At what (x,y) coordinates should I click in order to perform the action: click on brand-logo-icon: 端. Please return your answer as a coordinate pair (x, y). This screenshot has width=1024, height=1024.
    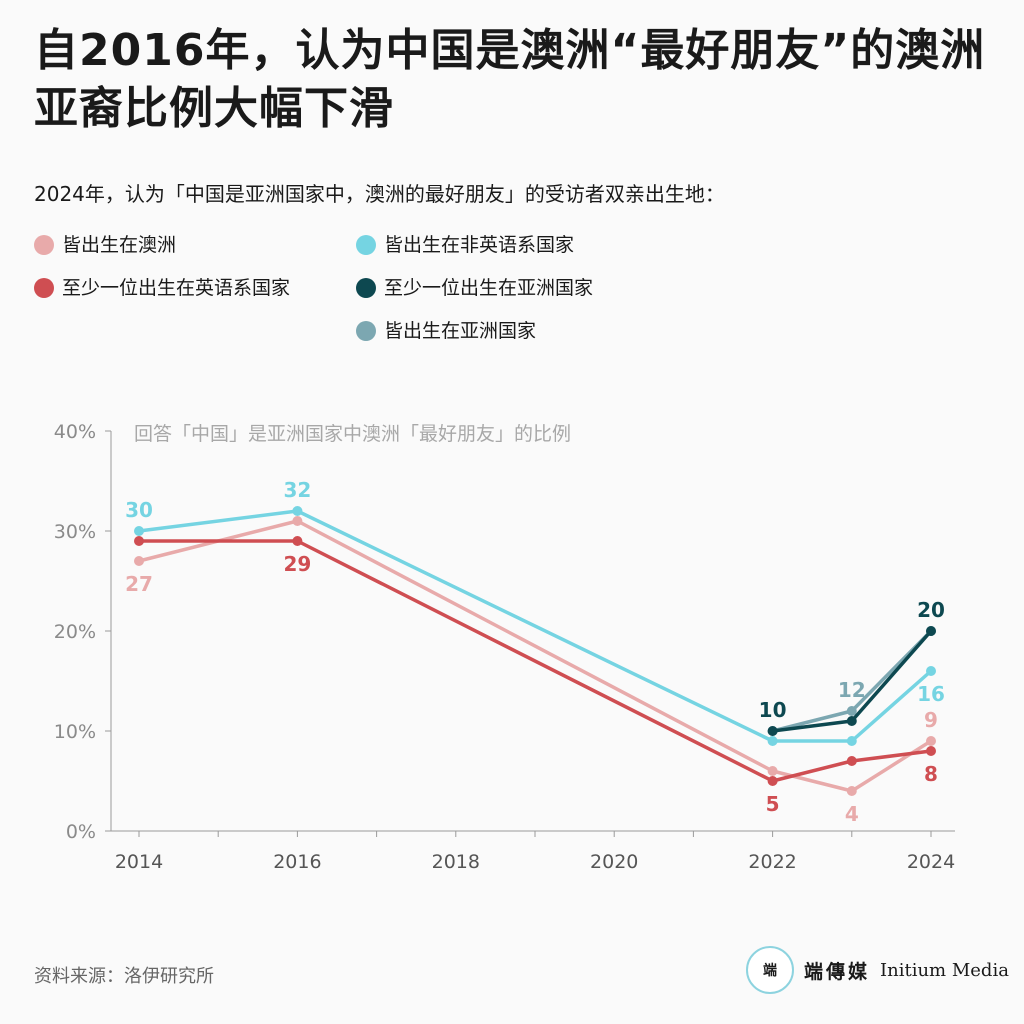
    Looking at the image, I should click on (770, 970).